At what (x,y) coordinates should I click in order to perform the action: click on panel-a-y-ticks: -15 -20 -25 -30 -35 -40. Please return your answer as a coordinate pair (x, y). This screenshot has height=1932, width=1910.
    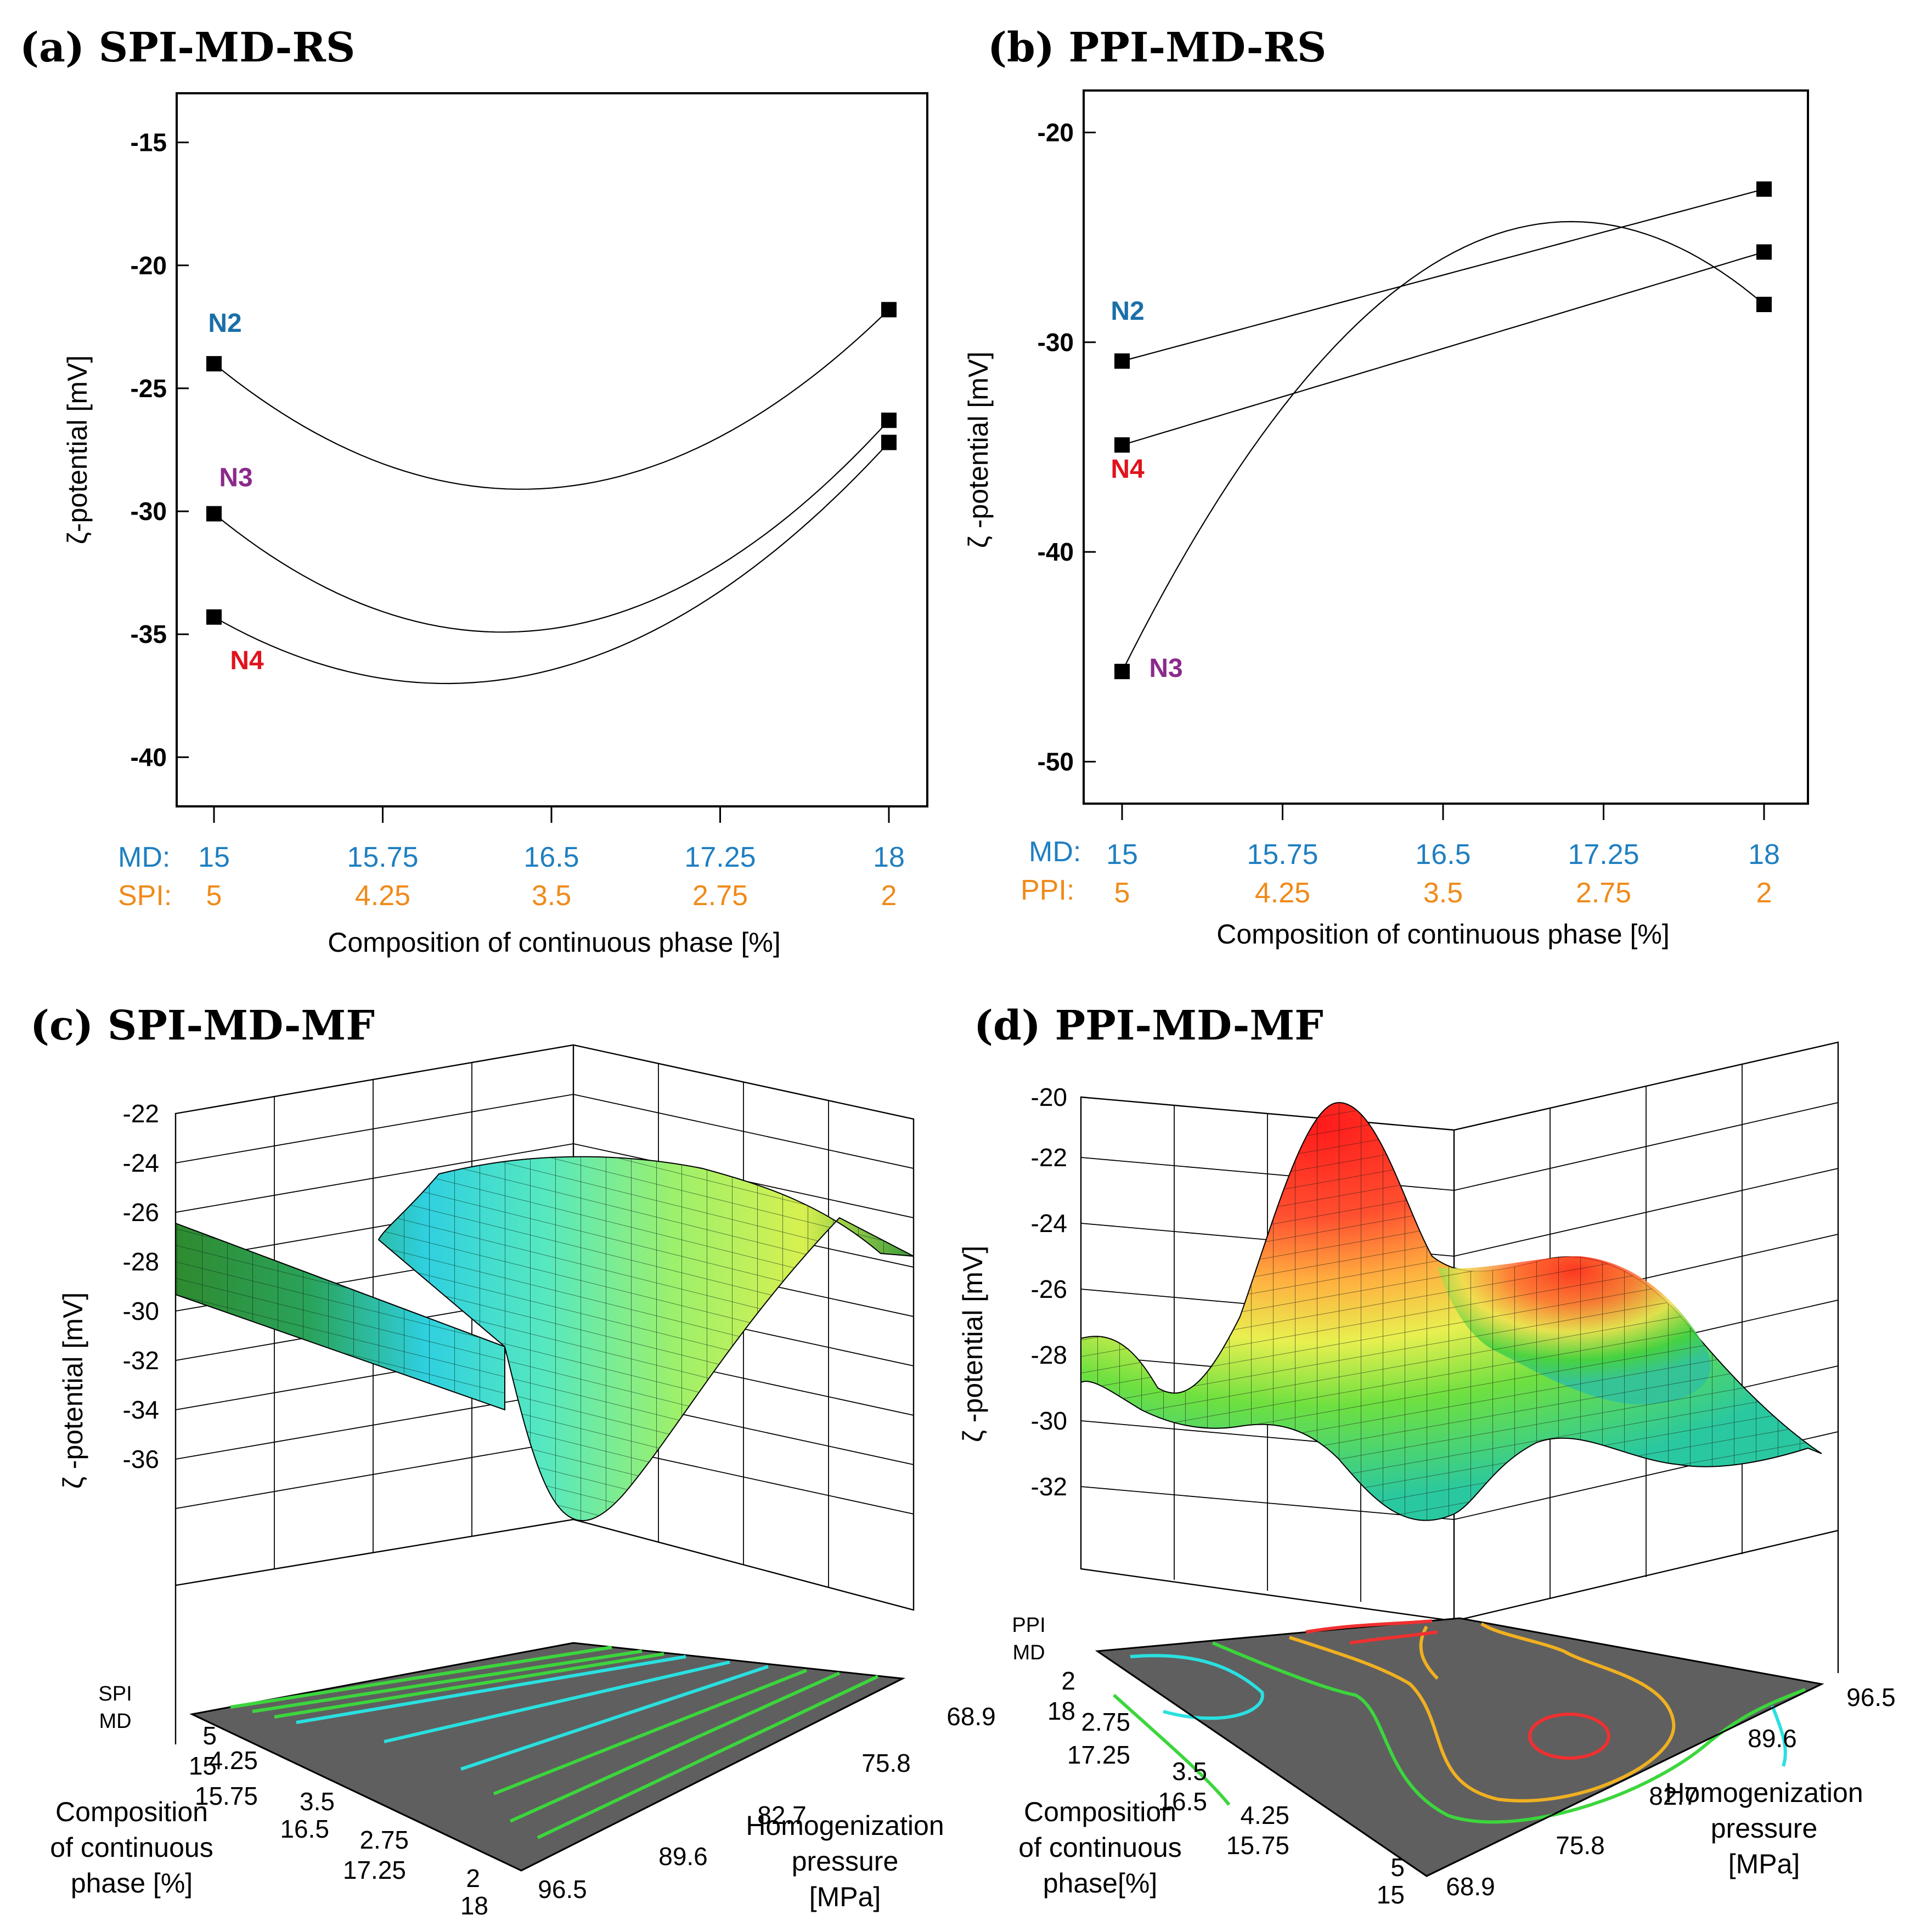
    Looking at the image, I should click on (160, 449).